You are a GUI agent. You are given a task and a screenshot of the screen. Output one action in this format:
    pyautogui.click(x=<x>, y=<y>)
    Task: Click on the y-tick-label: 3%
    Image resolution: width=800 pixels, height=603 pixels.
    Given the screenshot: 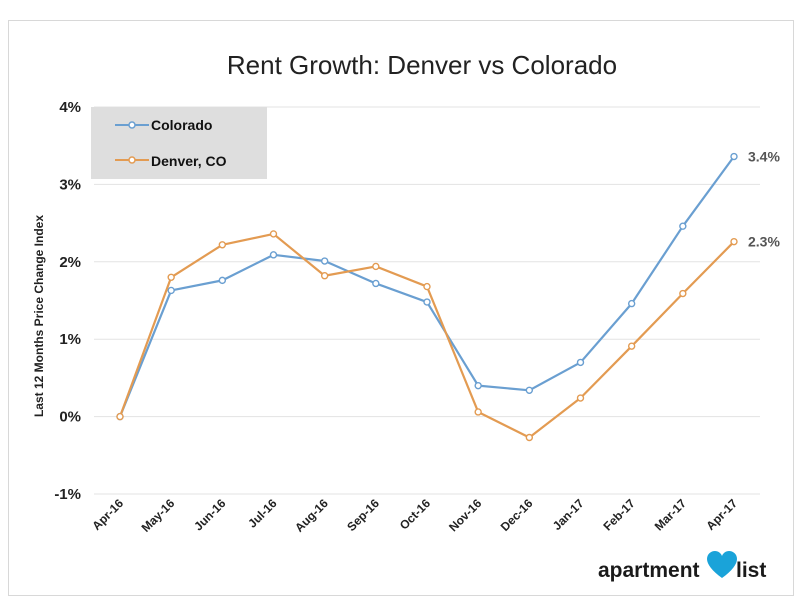 What is the action you would take?
    pyautogui.click(x=70, y=184)
    